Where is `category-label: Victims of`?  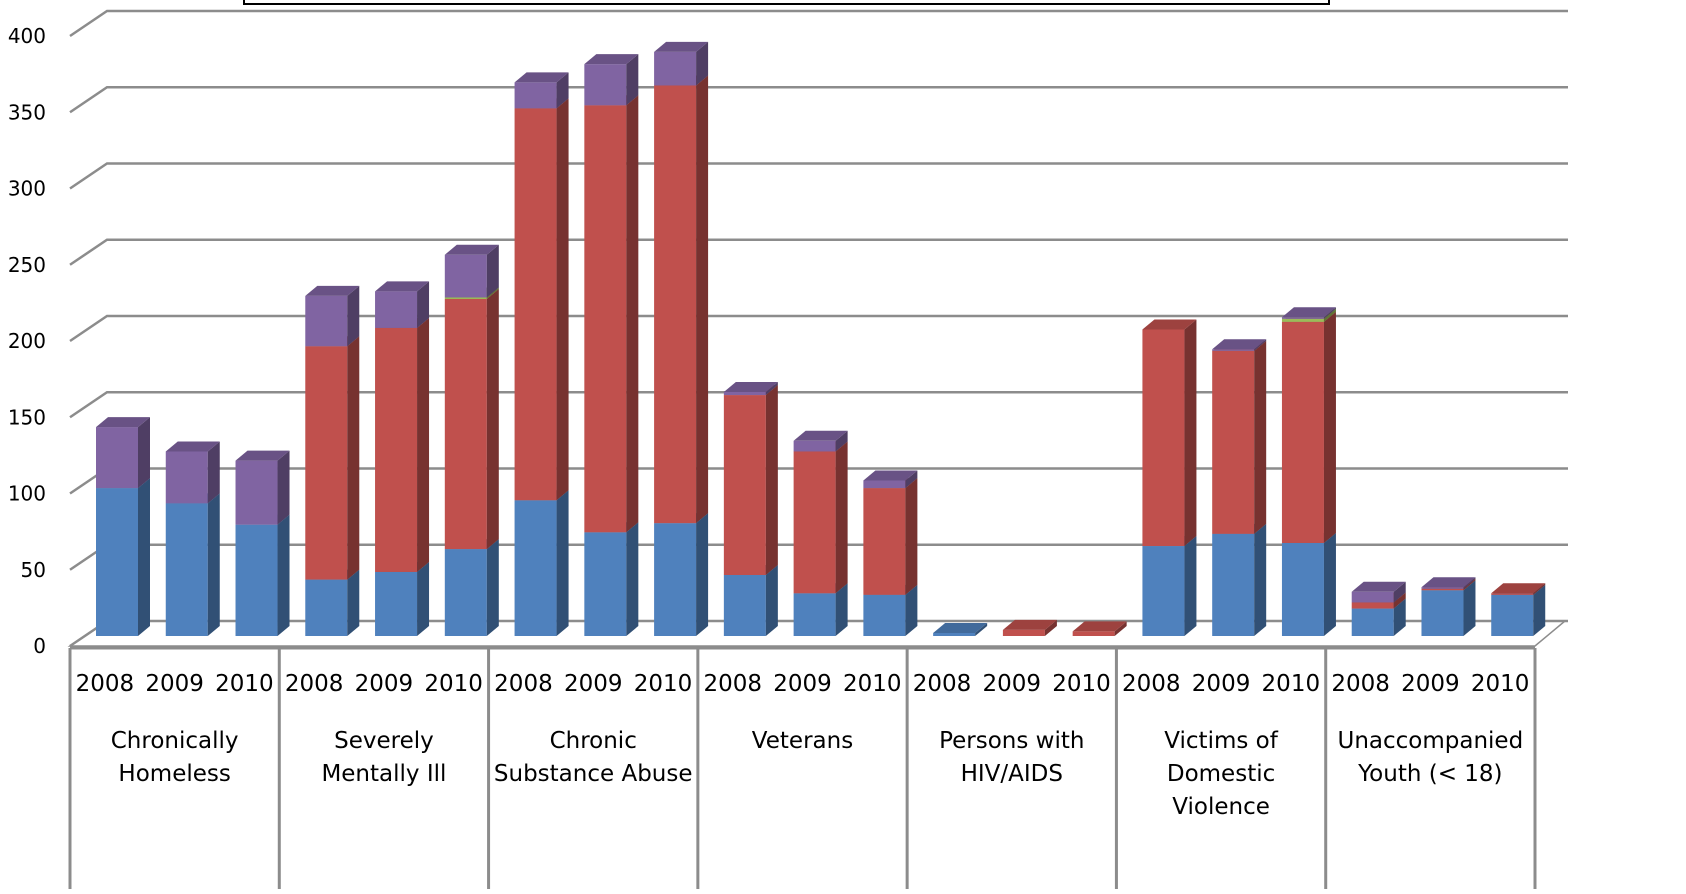 category-label: Victims of is located at coordinates (1221, 741).